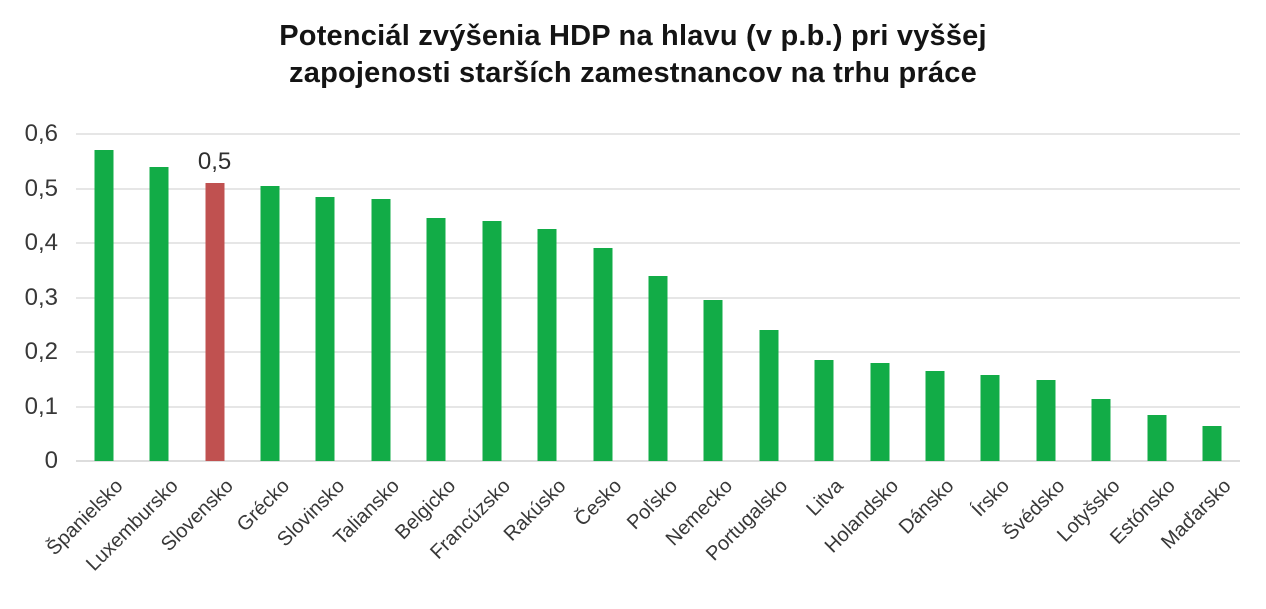 This screenshot has height=609, width=1266. I want to click on bar-slot-luxembursko: Luxembursko, so click(134, 354).